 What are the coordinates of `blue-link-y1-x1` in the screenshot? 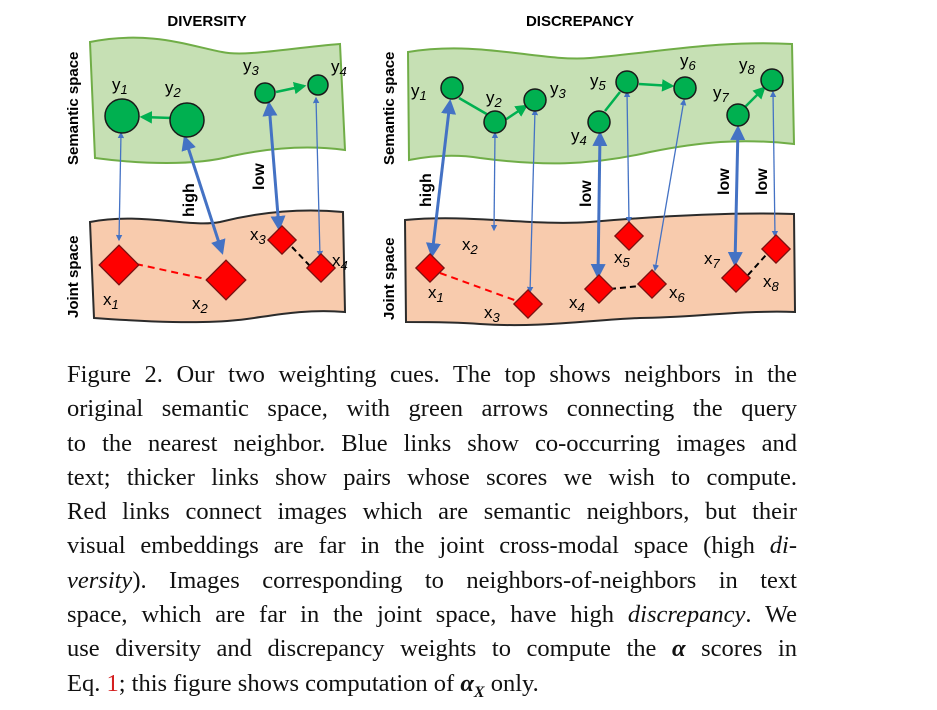 It's located at (120, 186).